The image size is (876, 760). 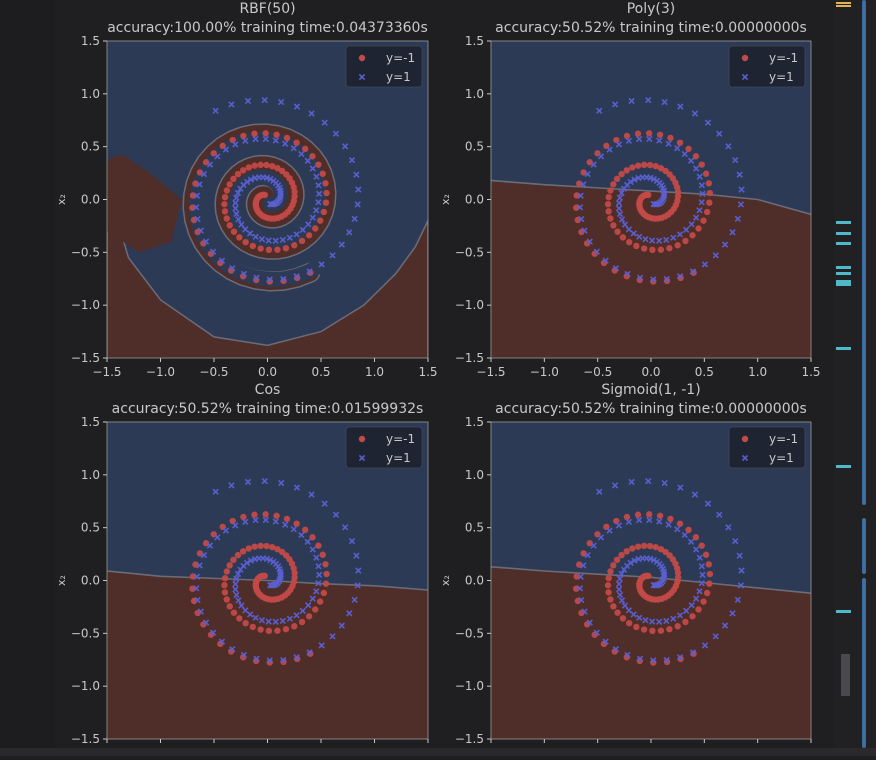 What do you see at coordinates (651, 9) in the screenshot?
I see `chart-title: Poly(3)` at bounding box center [651, 9].